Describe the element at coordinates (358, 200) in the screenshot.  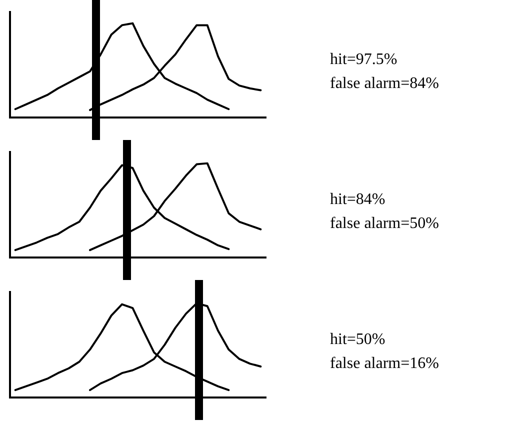
I see `text: hit=84%` at that location.